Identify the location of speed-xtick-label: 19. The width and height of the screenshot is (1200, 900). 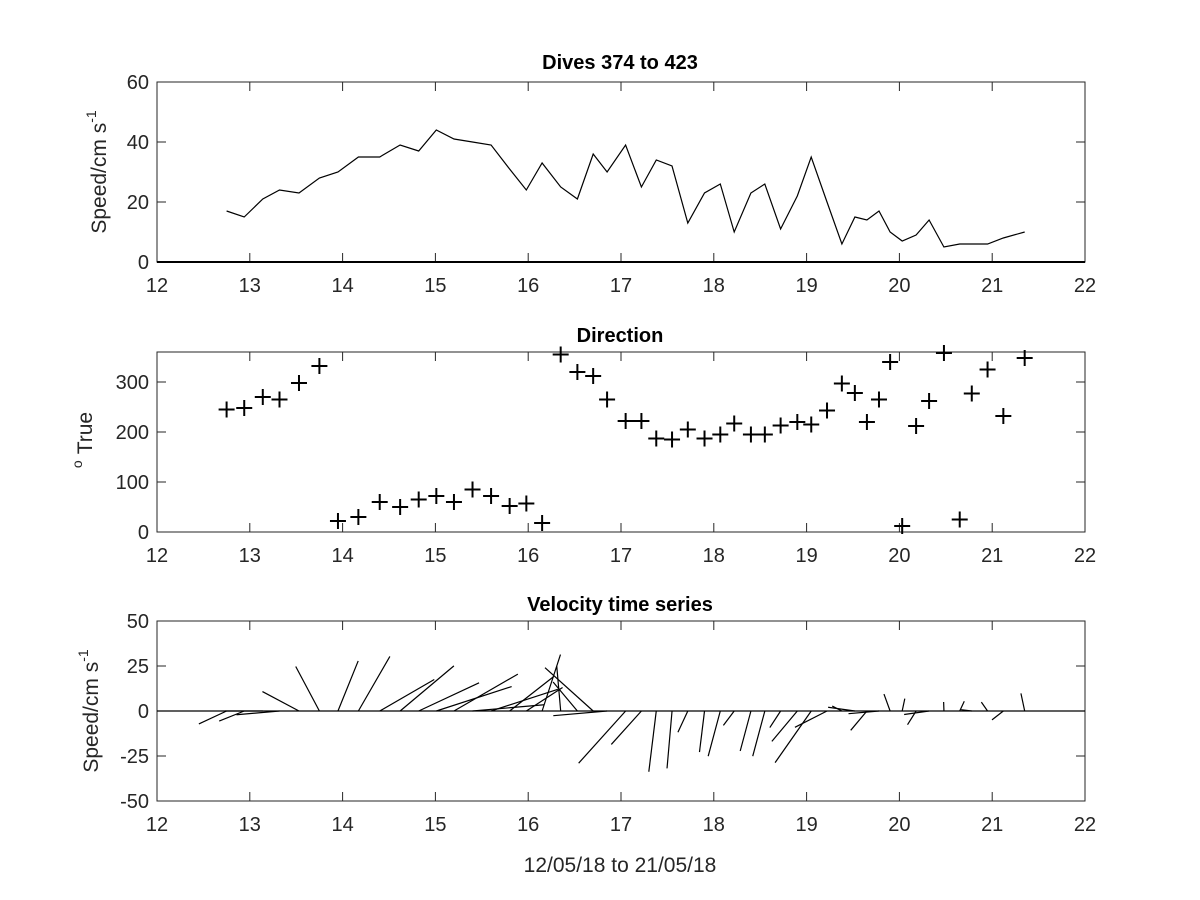
(806, 286).